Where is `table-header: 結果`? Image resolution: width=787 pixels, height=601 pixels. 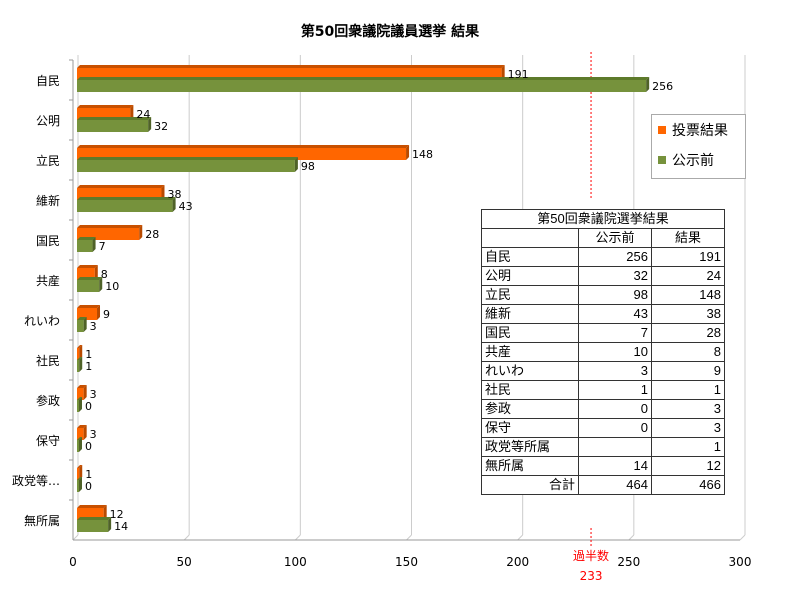
table-header: 結果 is located at coordinates (688, 238).